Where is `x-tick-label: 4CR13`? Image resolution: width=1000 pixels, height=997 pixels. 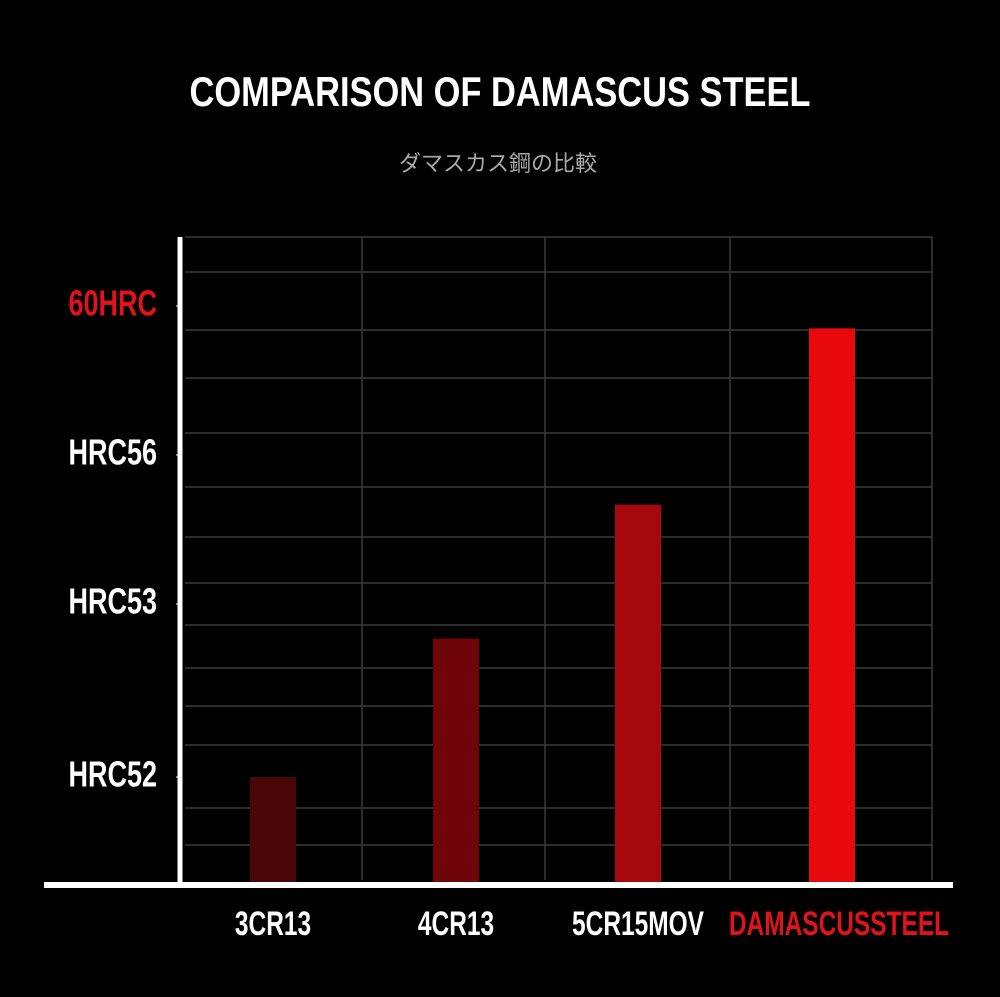 x-tick-label: 4CR13 is located at coordinates (456, 924).